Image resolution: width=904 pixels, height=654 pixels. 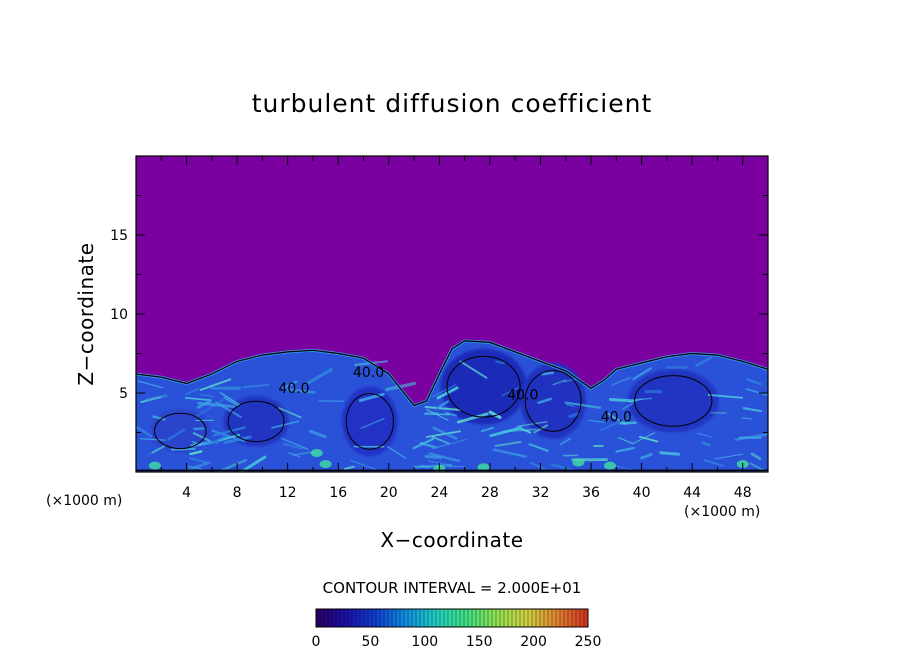 I want to click on x-axis-left-unit: (×1000 m), so click(x=84, y=501).